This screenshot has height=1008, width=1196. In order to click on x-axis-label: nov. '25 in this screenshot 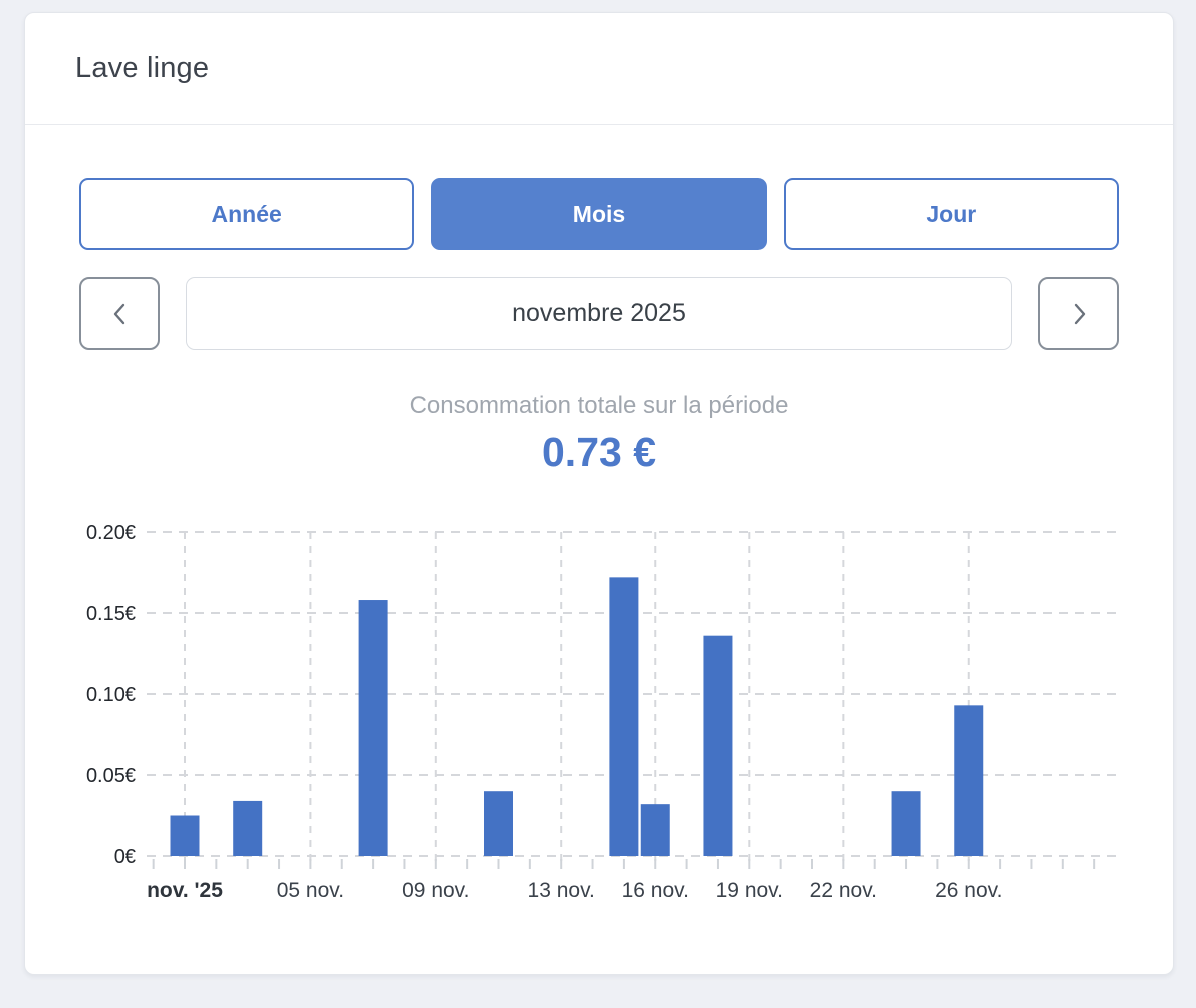, I will do `click(185, 890)`.